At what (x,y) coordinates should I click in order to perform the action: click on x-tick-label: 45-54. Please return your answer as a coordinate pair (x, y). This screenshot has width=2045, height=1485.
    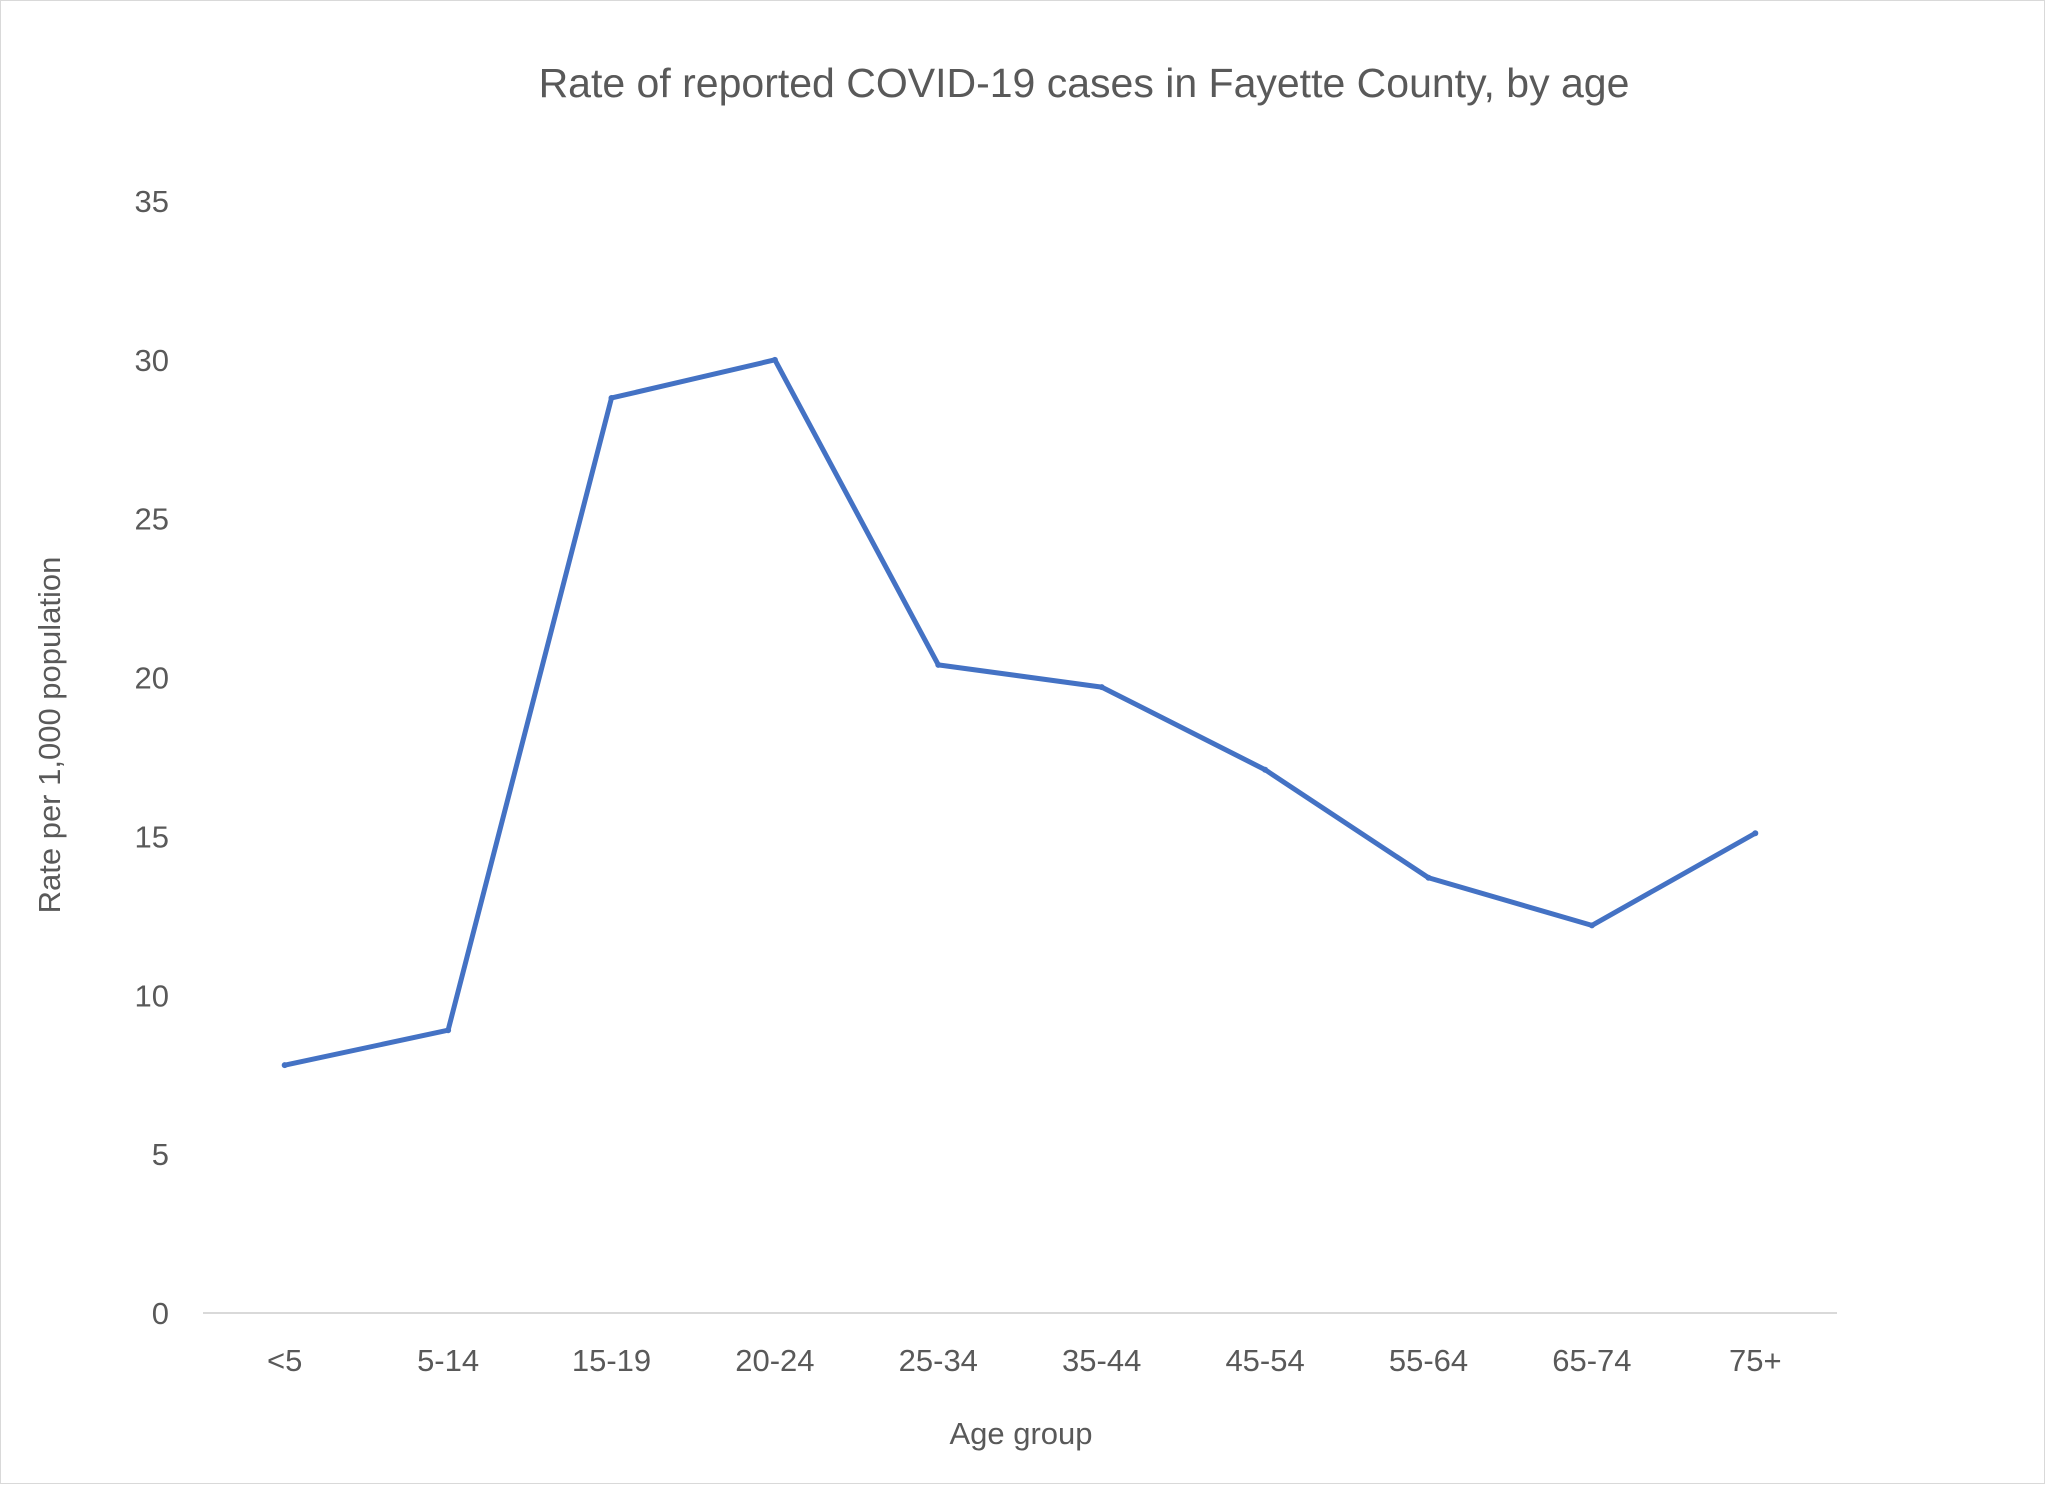
    Looking at the image, I should click on (1264, 1360).